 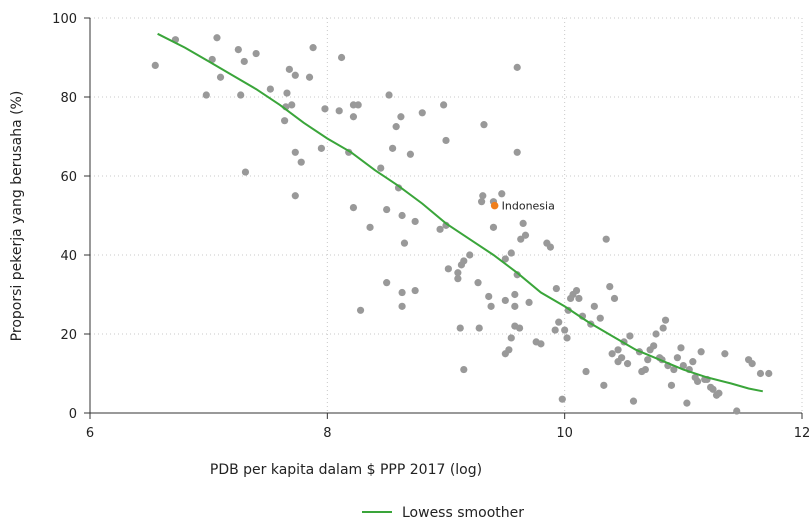 I want to click on x-axis-title: PDB per kapita dalam $ PPP 2017 (log), so click(x=346, y=470).